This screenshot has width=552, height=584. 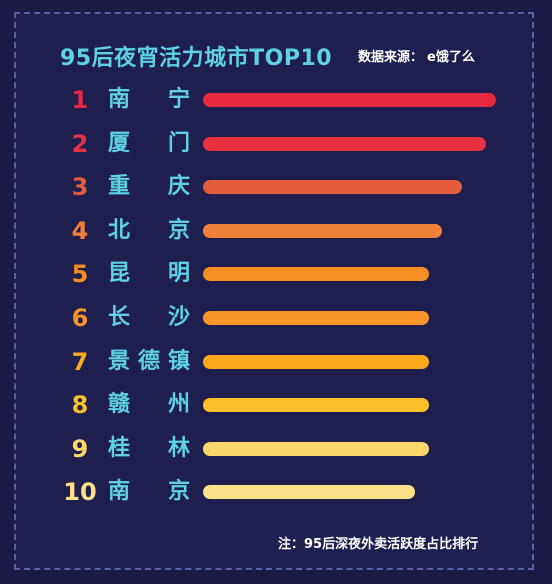 What do you see at coordinates (80, 230) in the screenshot?
I see `rank-label: 4` at bounding box center [80, 230].